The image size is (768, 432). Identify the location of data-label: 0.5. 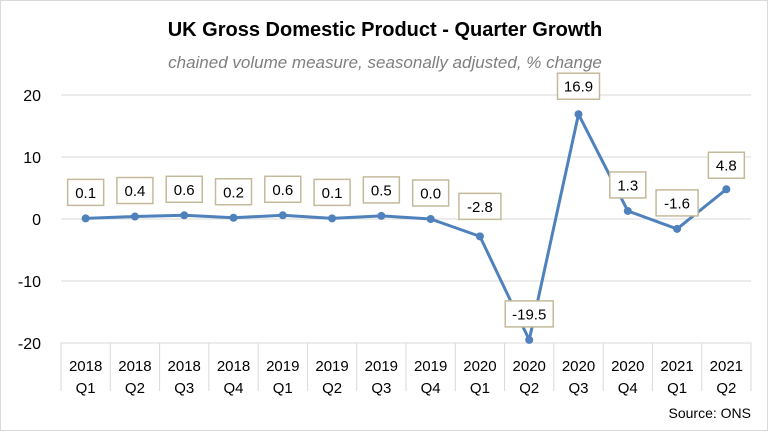
(381, 190).